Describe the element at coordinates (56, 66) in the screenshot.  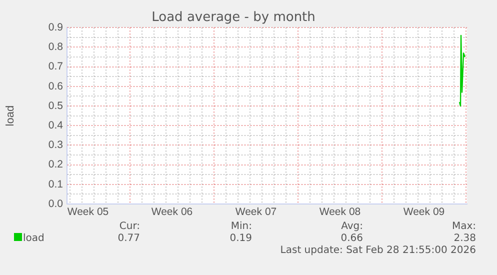
I see `y-tick-label: 0.7` at that location.